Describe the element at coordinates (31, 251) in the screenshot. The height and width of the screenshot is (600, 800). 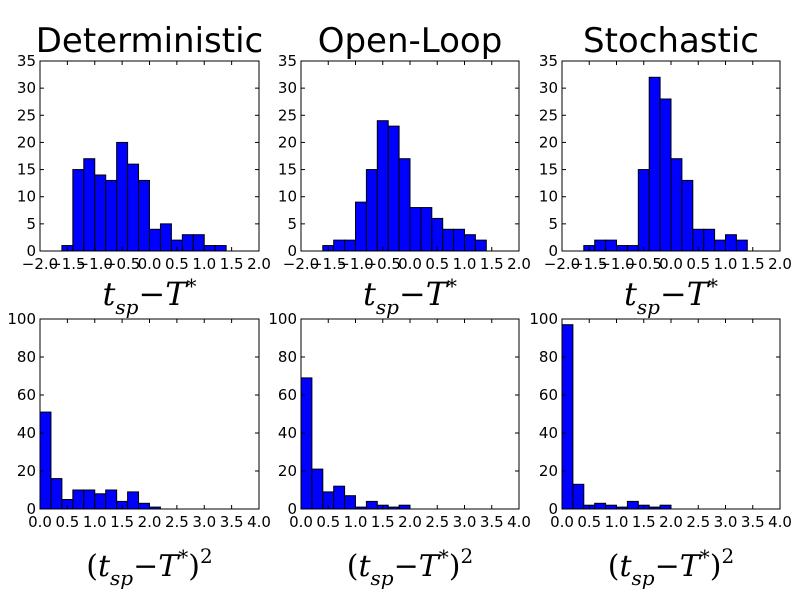
I see `ytick-label-top-deterministic-0: 0` at that location.